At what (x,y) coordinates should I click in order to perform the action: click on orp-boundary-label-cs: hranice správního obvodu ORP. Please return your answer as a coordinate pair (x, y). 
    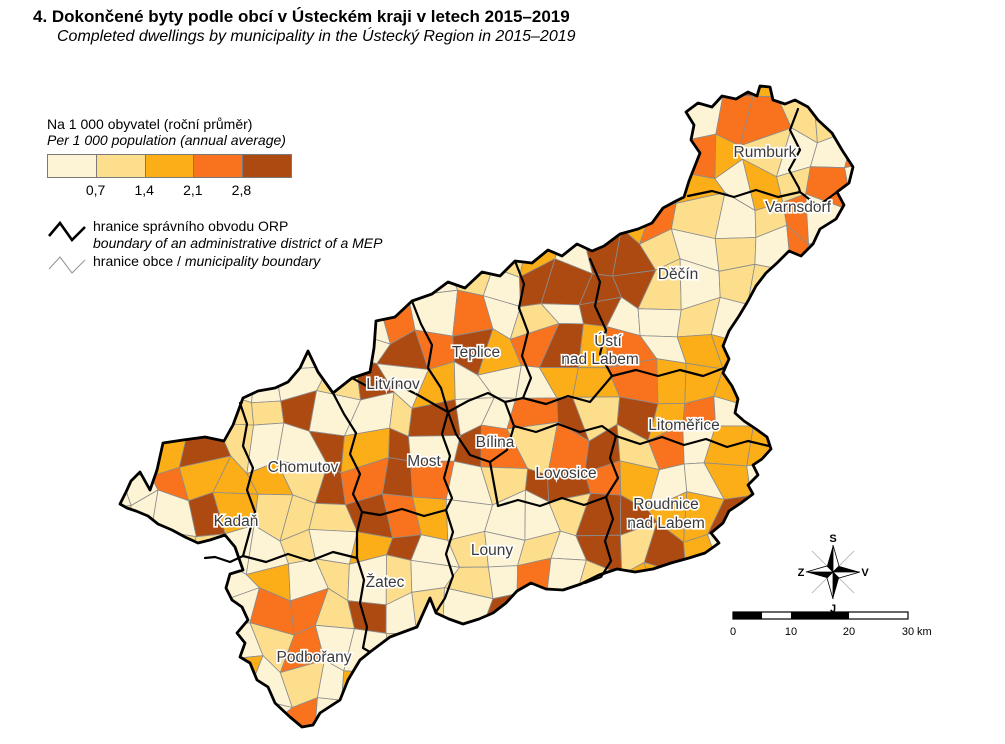
    Looking at the image, I should click on (191, 226).